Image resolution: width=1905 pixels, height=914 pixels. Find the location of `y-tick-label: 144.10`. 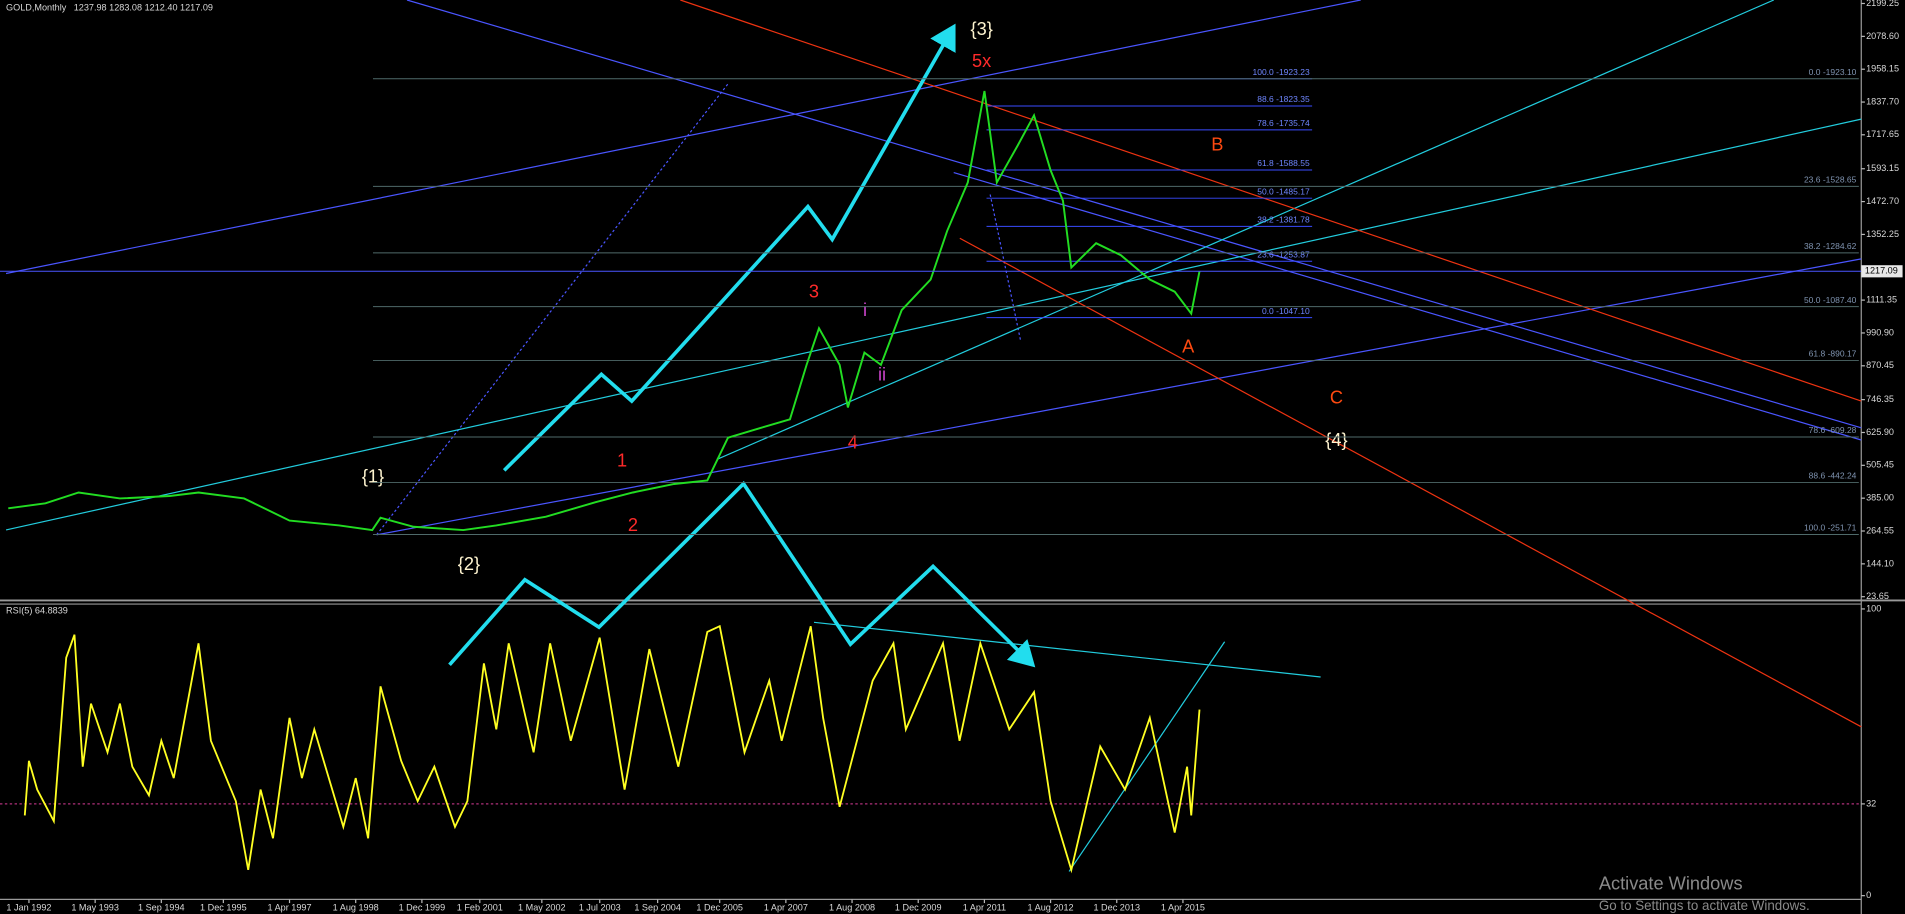

y-tick-label: 144.10 is located at coordinates (1880, 563).